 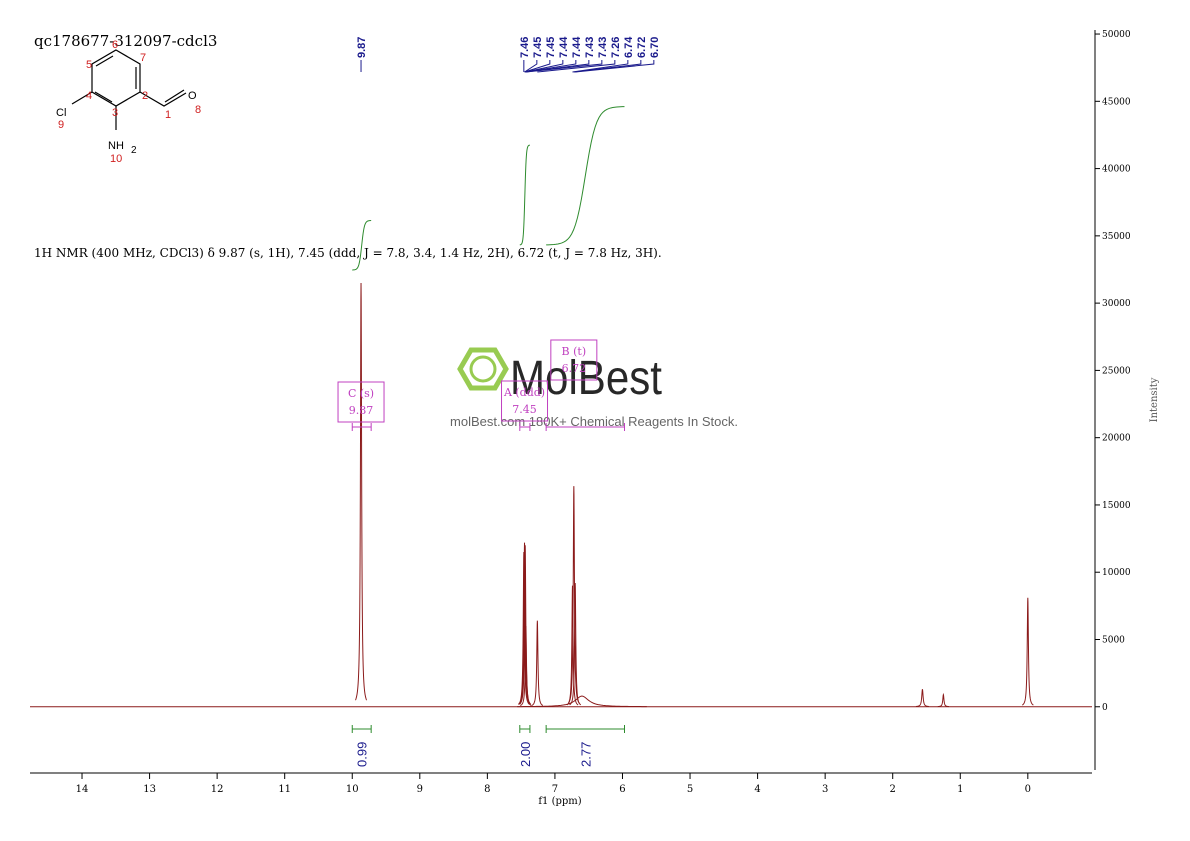 I want to click on atom-number: 6, so click(x=115, y=45).